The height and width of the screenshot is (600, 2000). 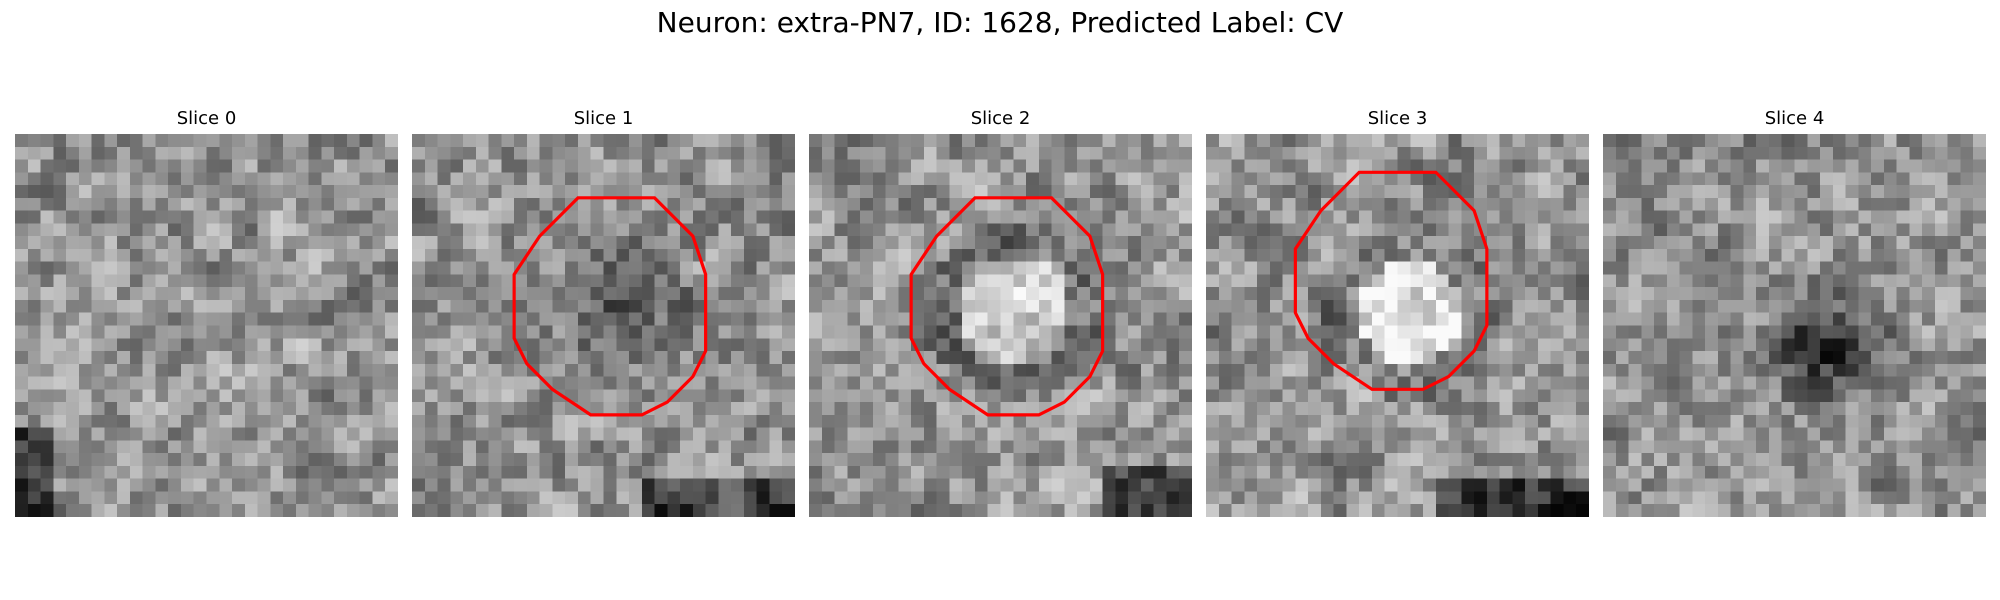 I want to click on slice-panel-2: Slice 2, so click(x=1000, y=312).